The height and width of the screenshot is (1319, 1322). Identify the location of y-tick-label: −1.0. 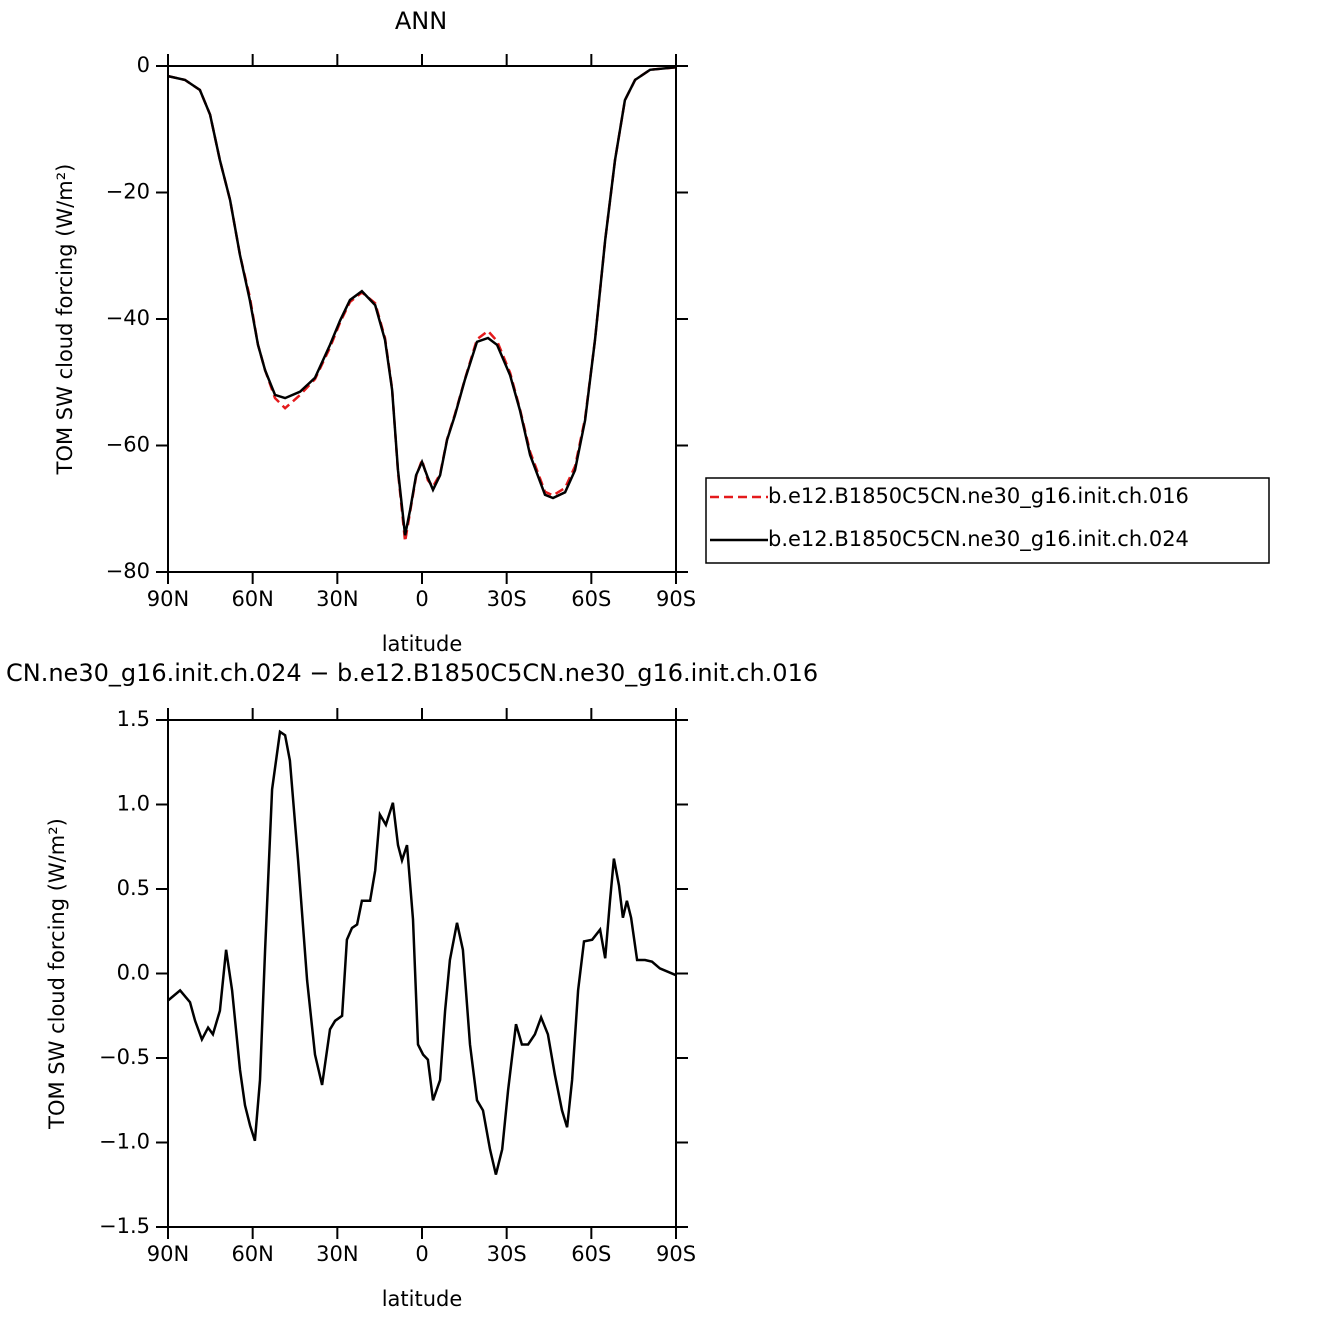
(124, 1142).